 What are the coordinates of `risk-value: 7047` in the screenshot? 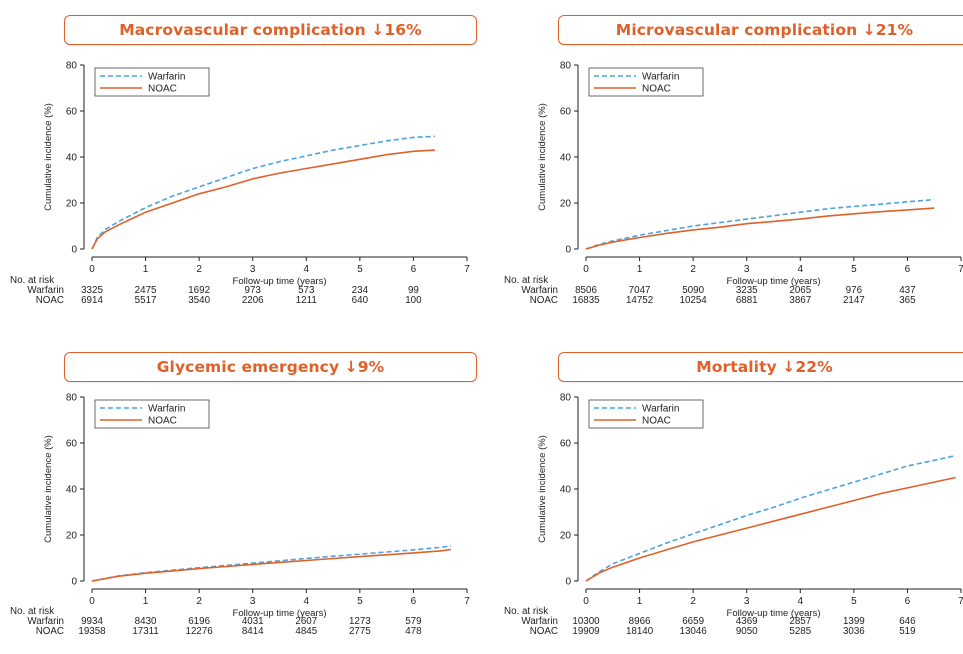 It's located at (640, 290).